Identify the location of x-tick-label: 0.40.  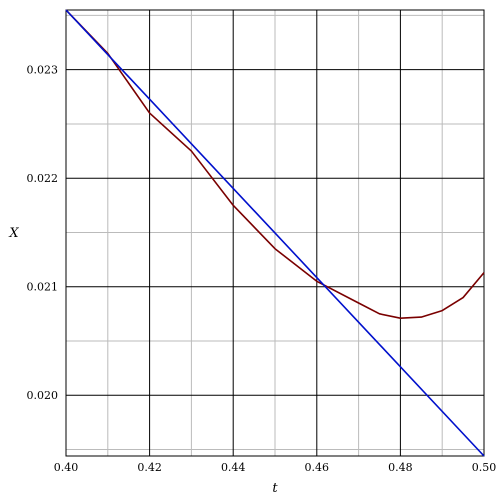
(66, 467).